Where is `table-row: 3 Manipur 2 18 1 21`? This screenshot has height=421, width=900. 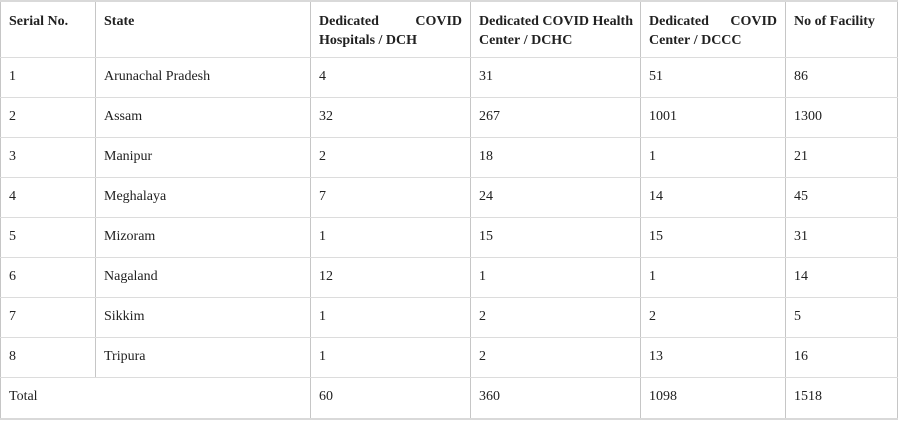
table-row: 3 Manipur 2 18 1 21 is located at coordinates (449, 157).